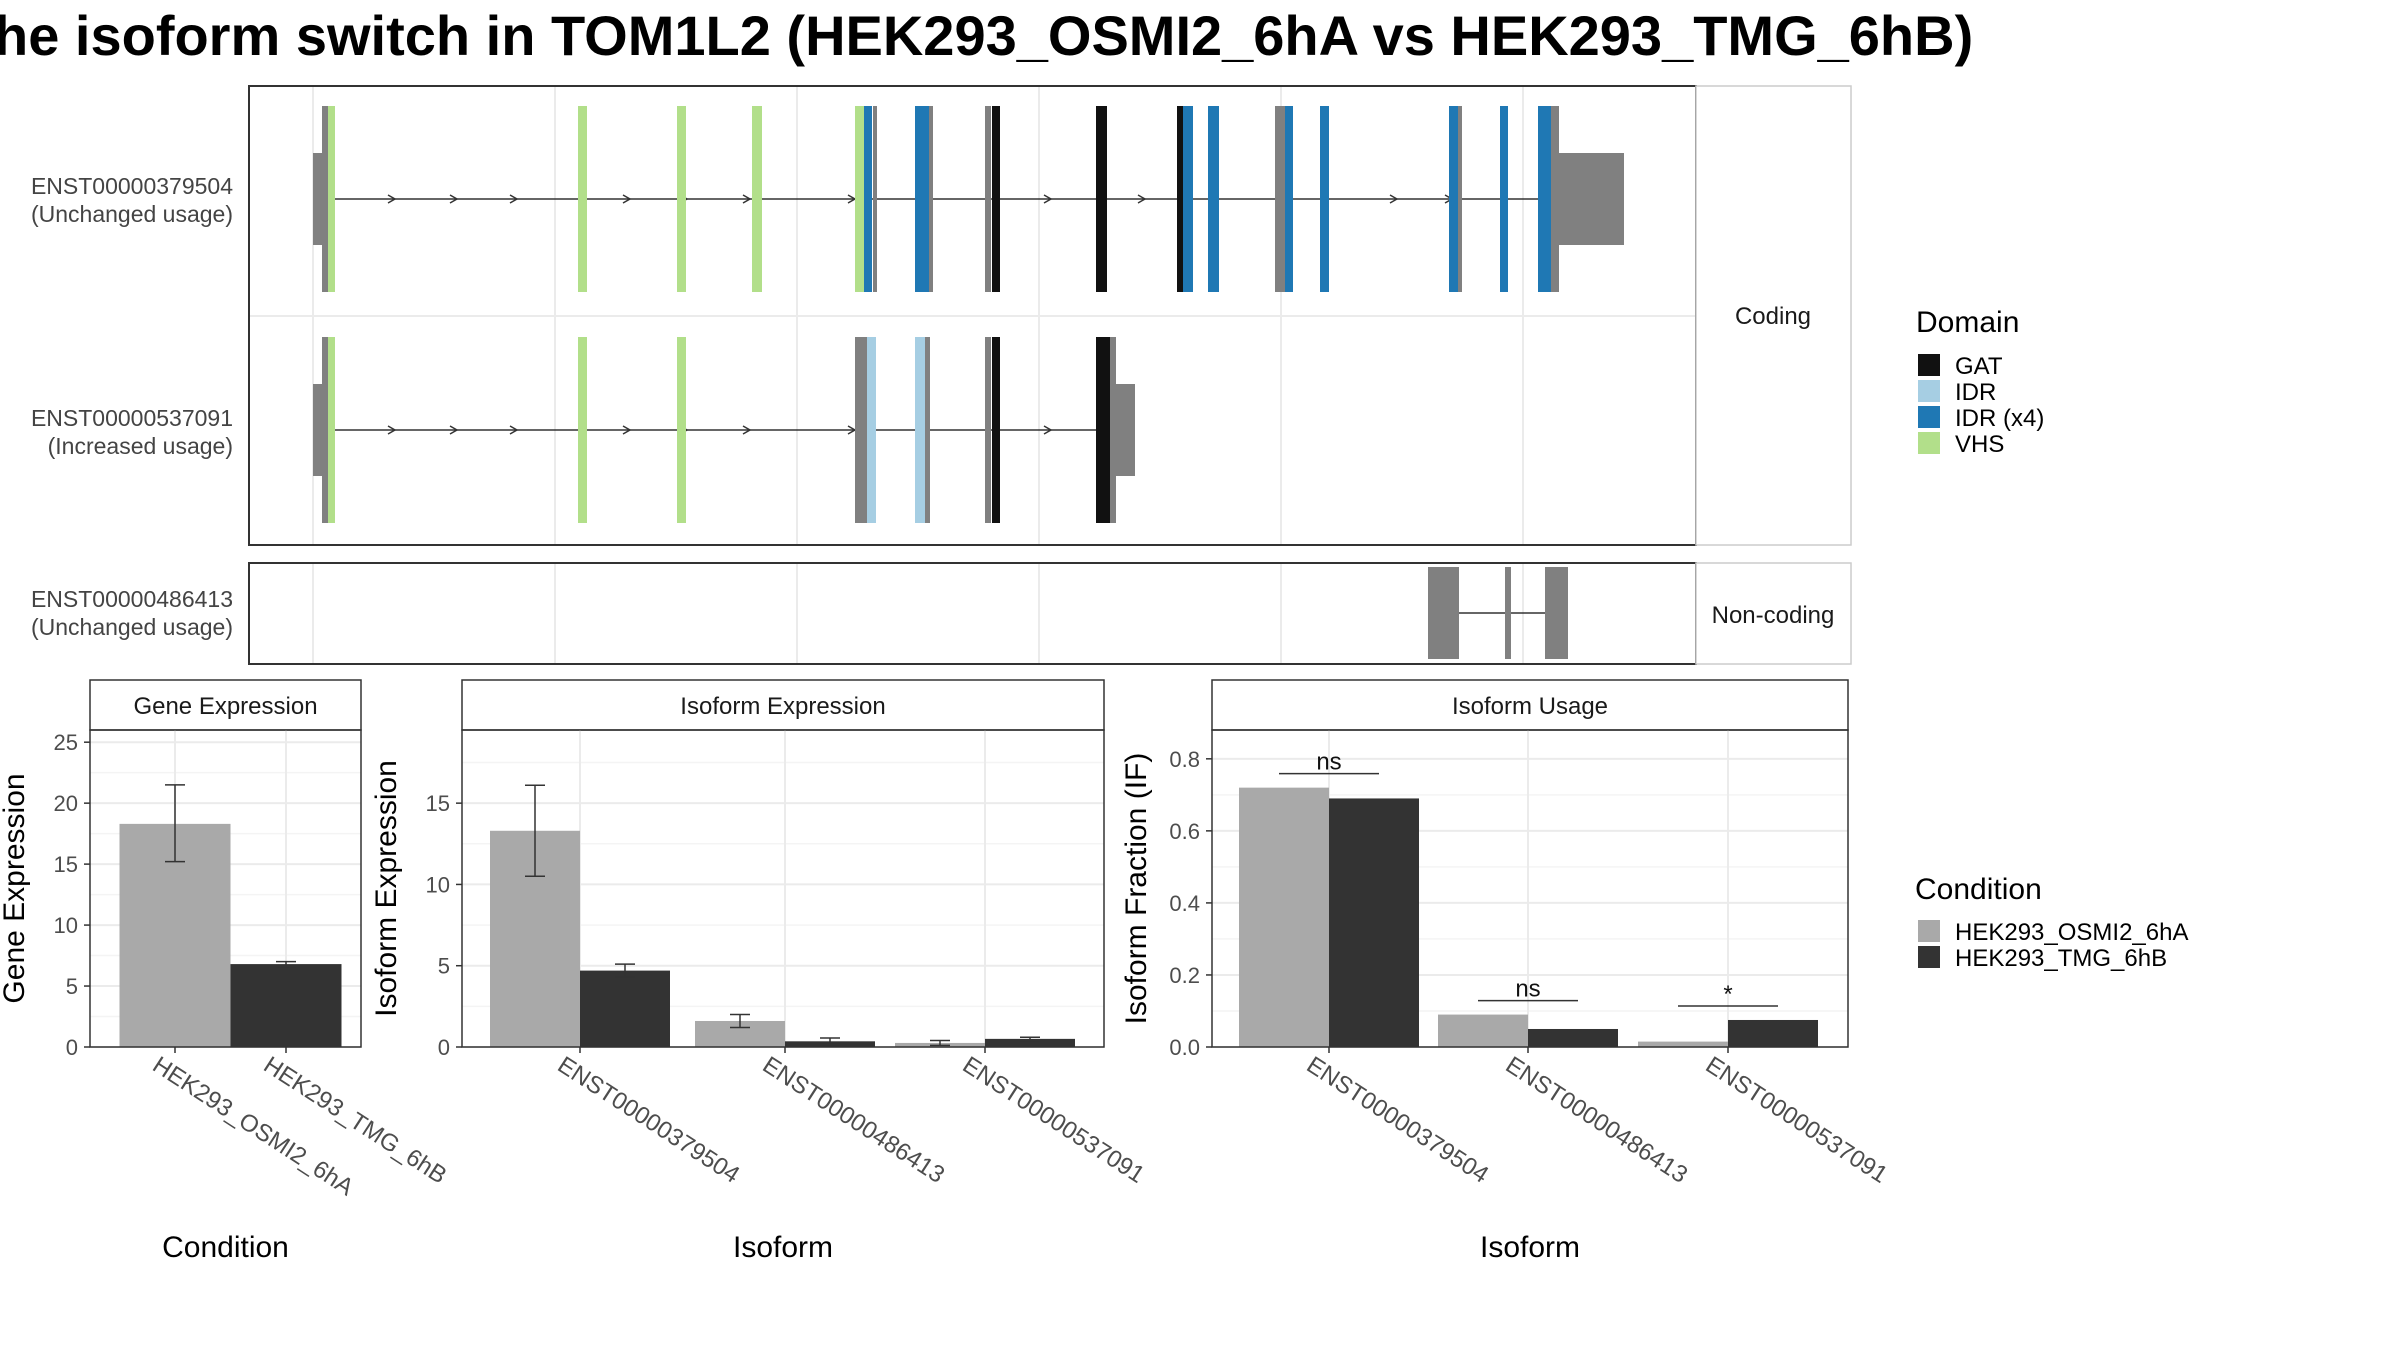 This screenshot has width=2400, height=1350. What do you see at coordinates (1530, 706) in the screenshot?
I see `chart-isoform-usage-strip-title: Isoform Usage` at bounding box center [1530, 706].